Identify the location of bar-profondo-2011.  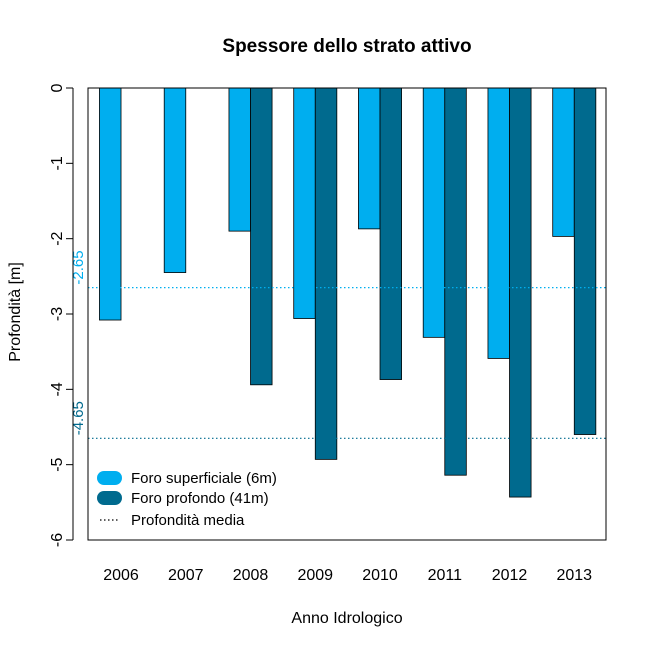
(455, 281).